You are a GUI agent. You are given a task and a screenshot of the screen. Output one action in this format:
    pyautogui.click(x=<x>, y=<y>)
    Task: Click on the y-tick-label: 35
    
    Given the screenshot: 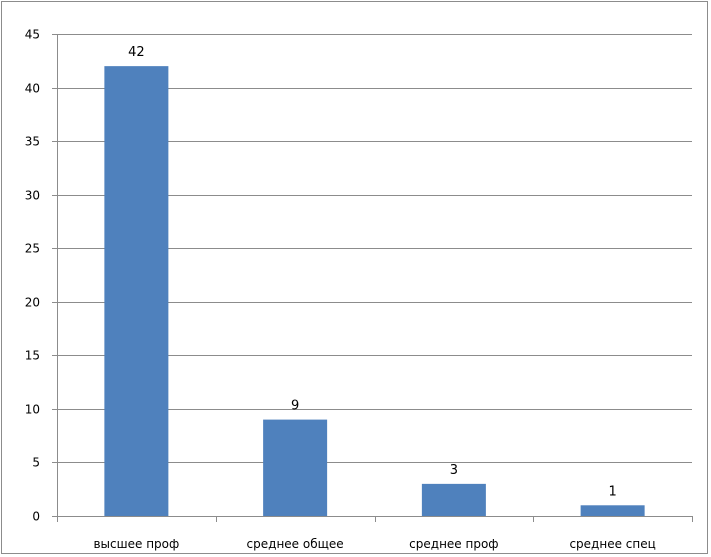 What is the action you would take?
    pyautogui.click(x=32, y=142)
    